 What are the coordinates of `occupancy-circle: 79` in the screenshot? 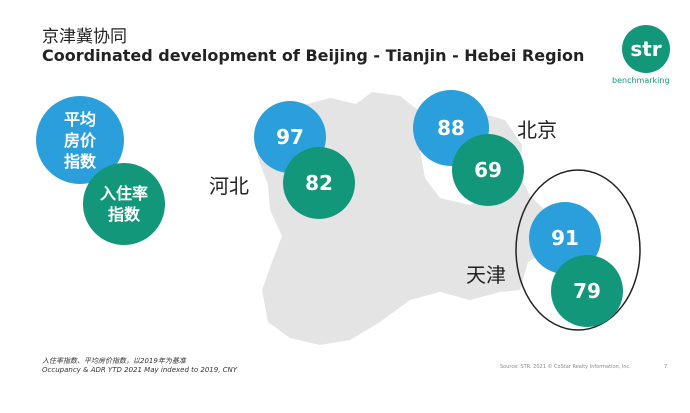 It's located at (587, 291).